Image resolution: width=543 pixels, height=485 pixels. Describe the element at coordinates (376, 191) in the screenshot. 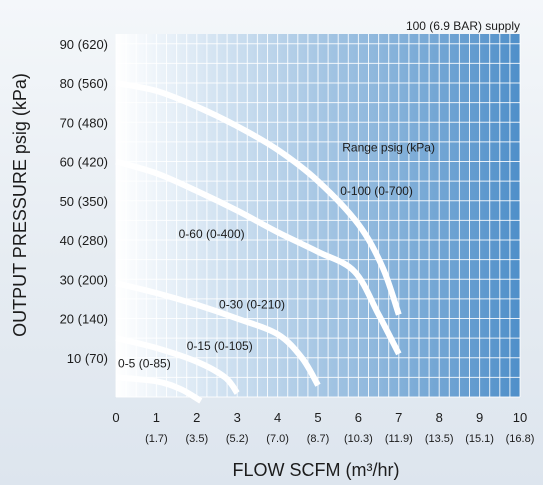

I see `series-label: 0-100 (0-700)` at that location.